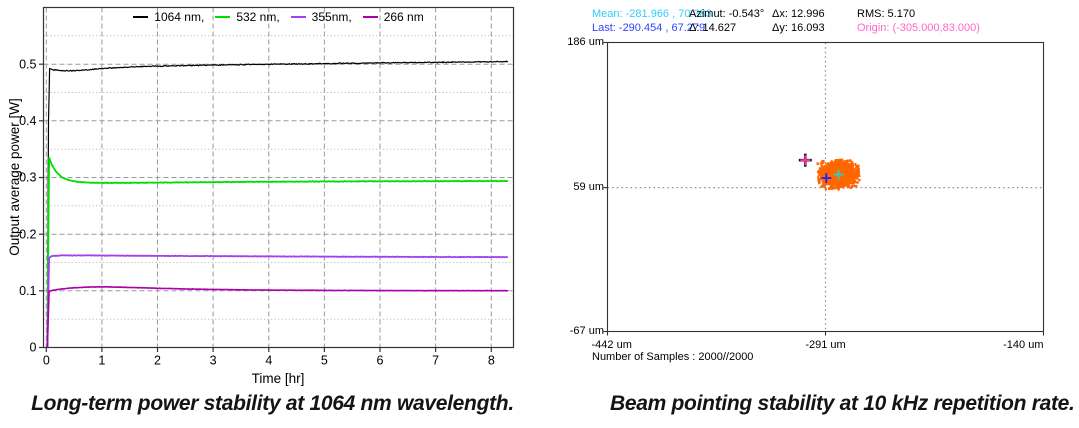 The height and width of the screenshot is (428, 1079). What do you see at coordinates (918, 28) in the screenshot?
I see `stat-origin: Origin: (-305.000,83.000)` at bounding box center [918, 28].